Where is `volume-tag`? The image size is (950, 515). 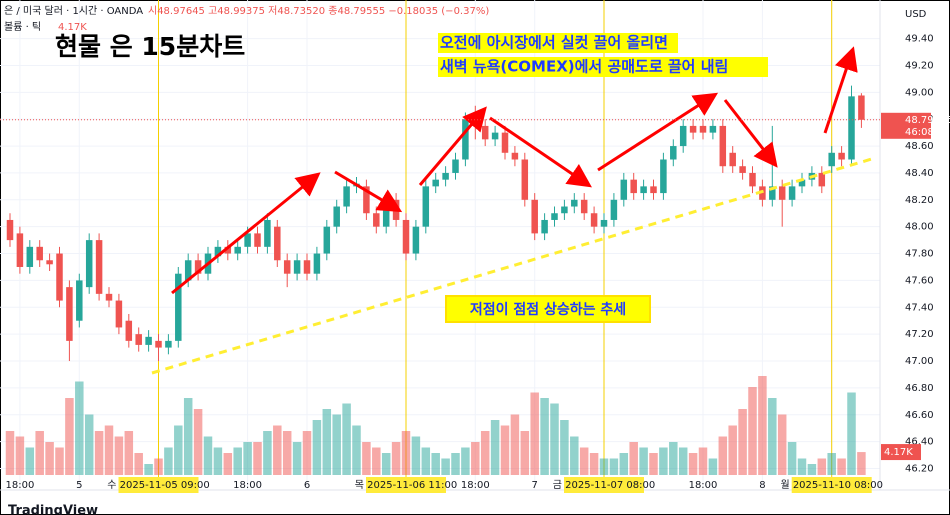
volume-tag is located at coordinates (901, 452).